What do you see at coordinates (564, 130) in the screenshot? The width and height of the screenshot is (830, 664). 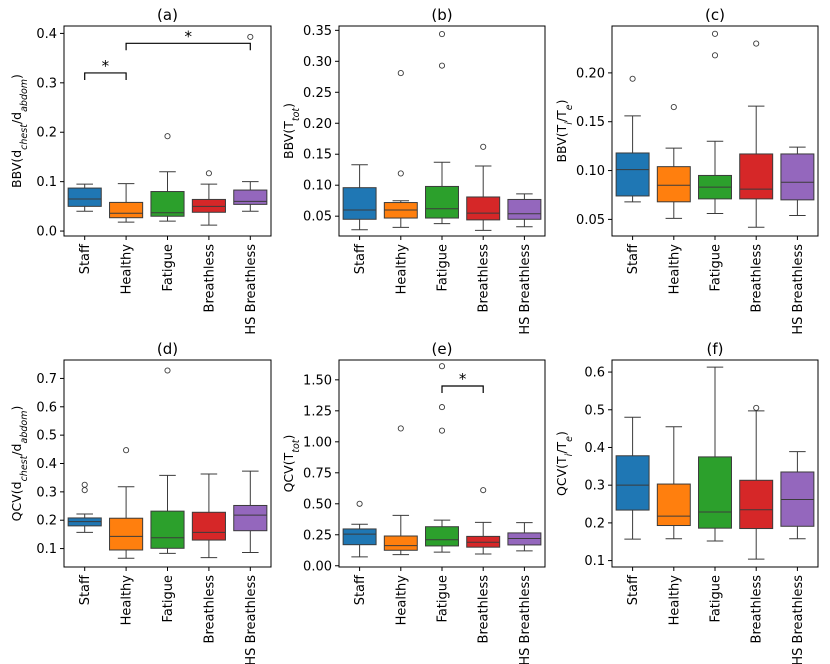 I see `y-axis-label: BBV(Ti/Te)` at bounding box center [564, 130].